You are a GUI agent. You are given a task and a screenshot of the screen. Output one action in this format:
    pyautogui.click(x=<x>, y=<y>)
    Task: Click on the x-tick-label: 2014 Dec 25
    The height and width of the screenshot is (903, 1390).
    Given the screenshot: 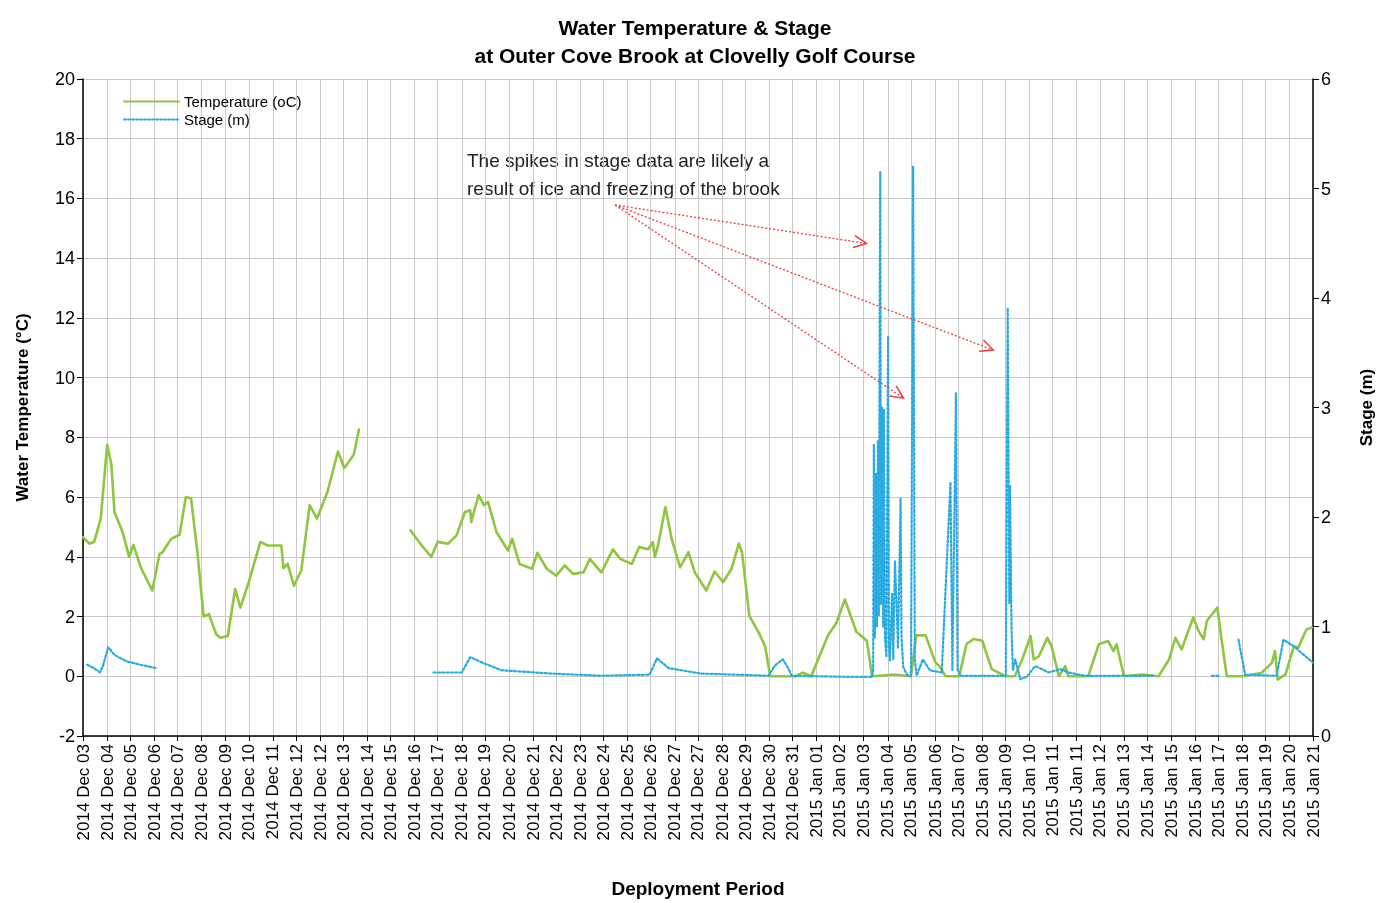 What is the action you would take?
    pyautogui.click(x=628, y=792)
    